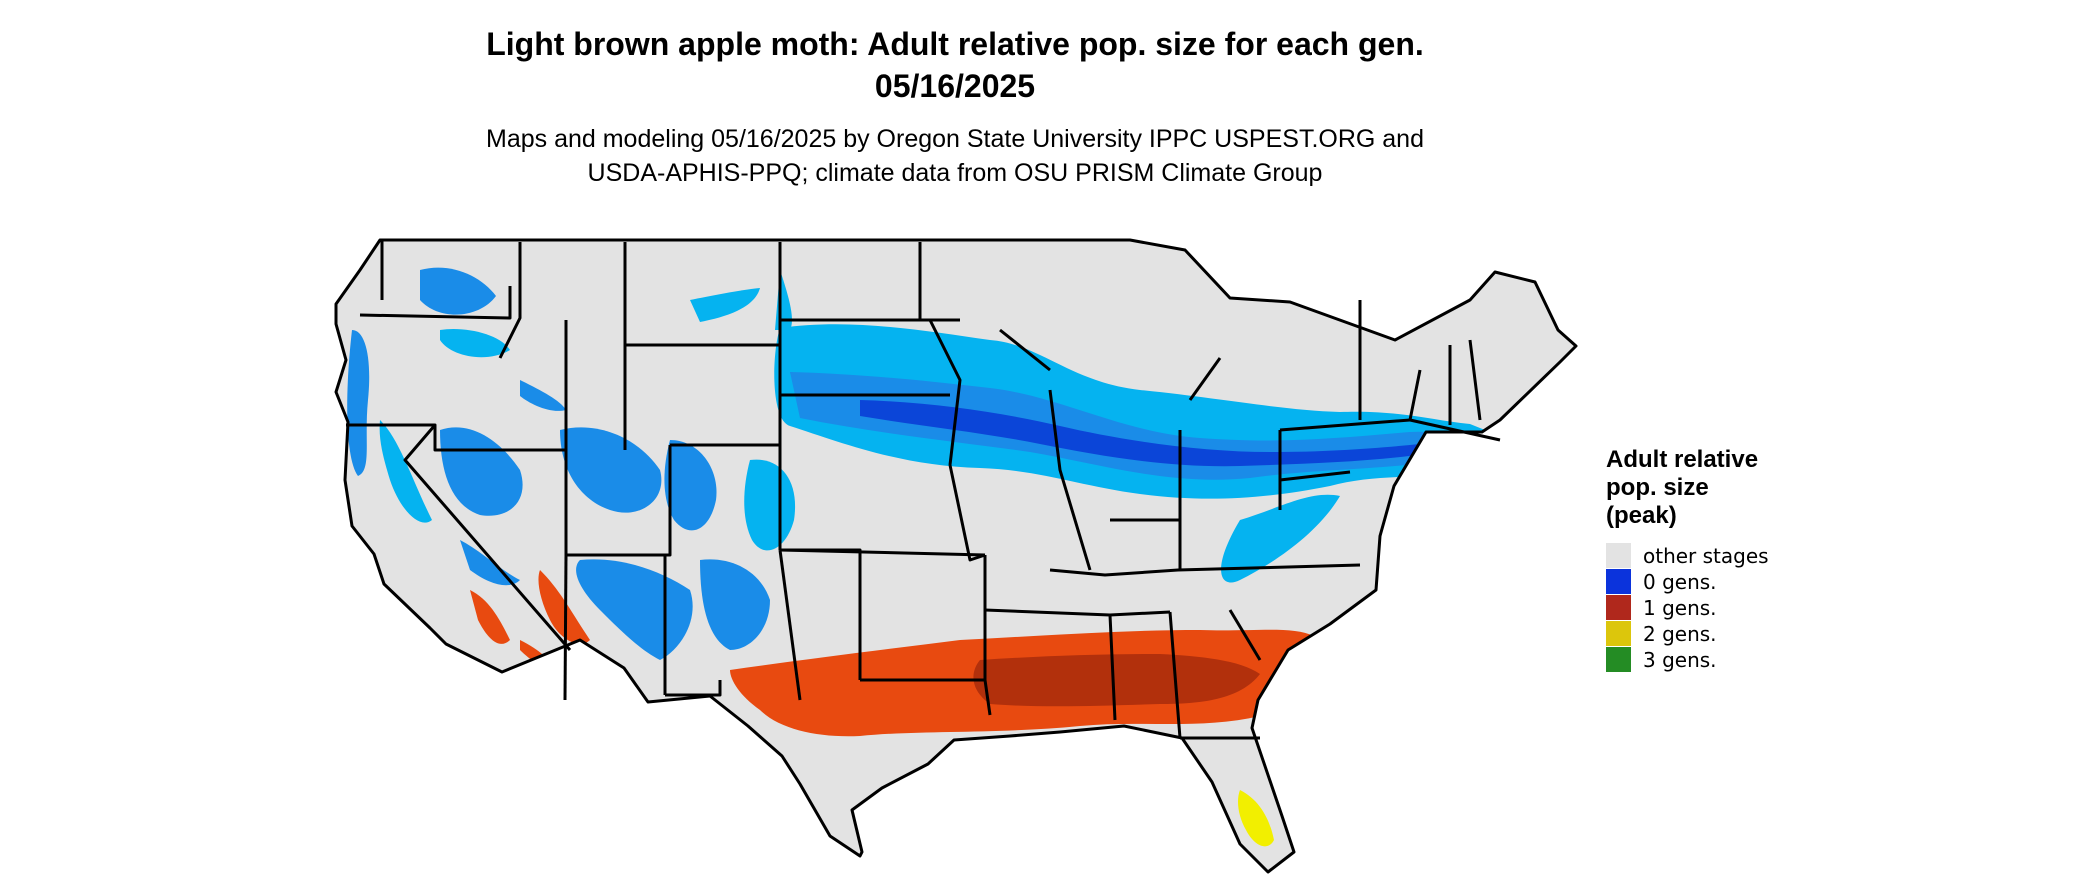 The width and height of the screenshot is (2100, 892). Describe the element at coordinates (1682, 459) in the screenshot. I see `legend-title-line-1: Adult relative` at that location.